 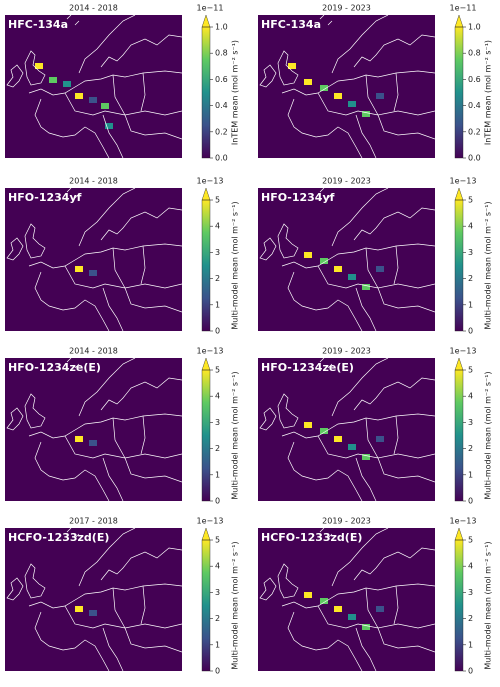 What do you see at coordinates (474, 27) in the screenshot?
I see `colorbar-tick-label: 1.0` at bounding box center [474, 27].